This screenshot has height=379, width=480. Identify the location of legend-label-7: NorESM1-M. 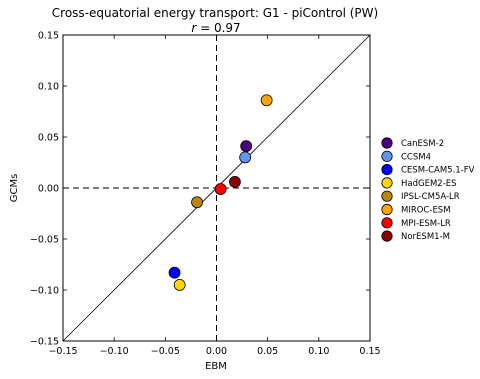
(425, 237).